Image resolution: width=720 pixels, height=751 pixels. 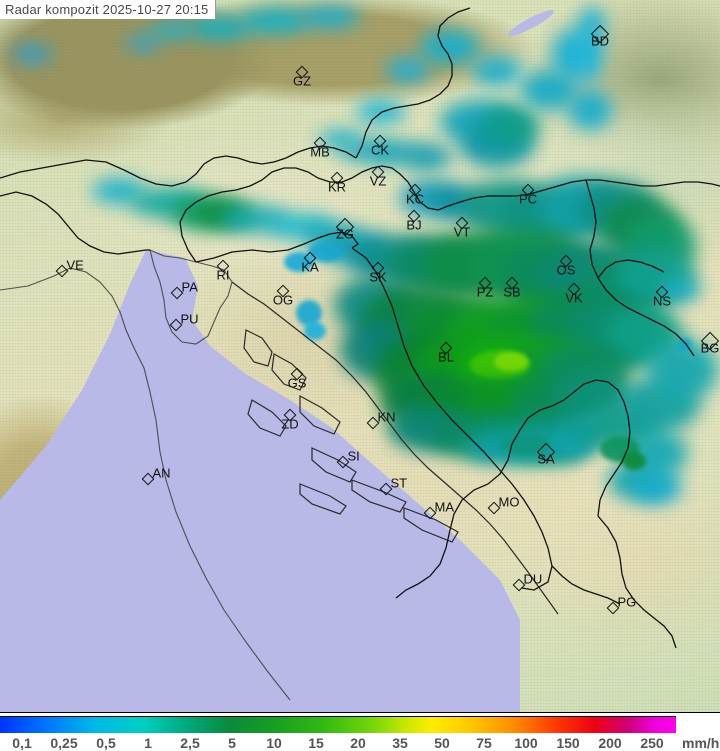 I want to click on legend-tick-6: 10, so click(x=274, y=743).